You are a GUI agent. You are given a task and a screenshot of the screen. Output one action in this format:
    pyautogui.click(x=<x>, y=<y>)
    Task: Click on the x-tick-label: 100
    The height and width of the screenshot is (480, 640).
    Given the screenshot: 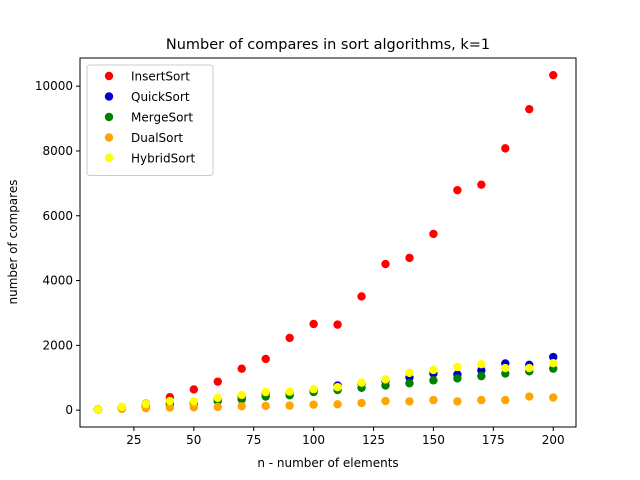 What is the action you would take?
    pyautogui.click(x=313, y=440)
    